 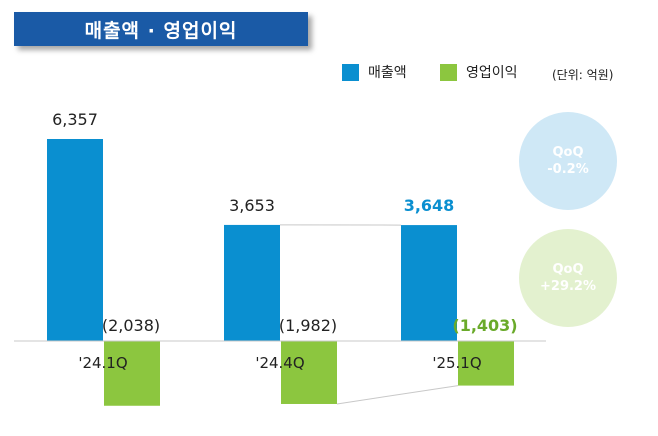 I want to click on chart-title: 매출액 · 영업이익, so click(x=161, y=29).